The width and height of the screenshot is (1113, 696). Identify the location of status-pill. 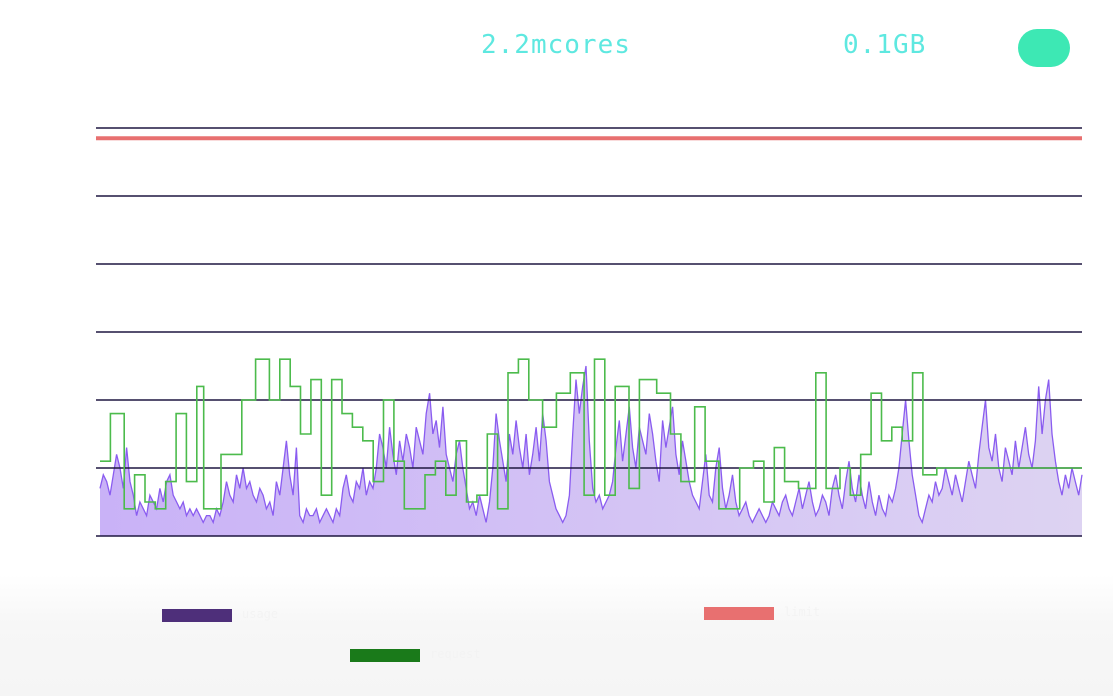
(1044, 48).